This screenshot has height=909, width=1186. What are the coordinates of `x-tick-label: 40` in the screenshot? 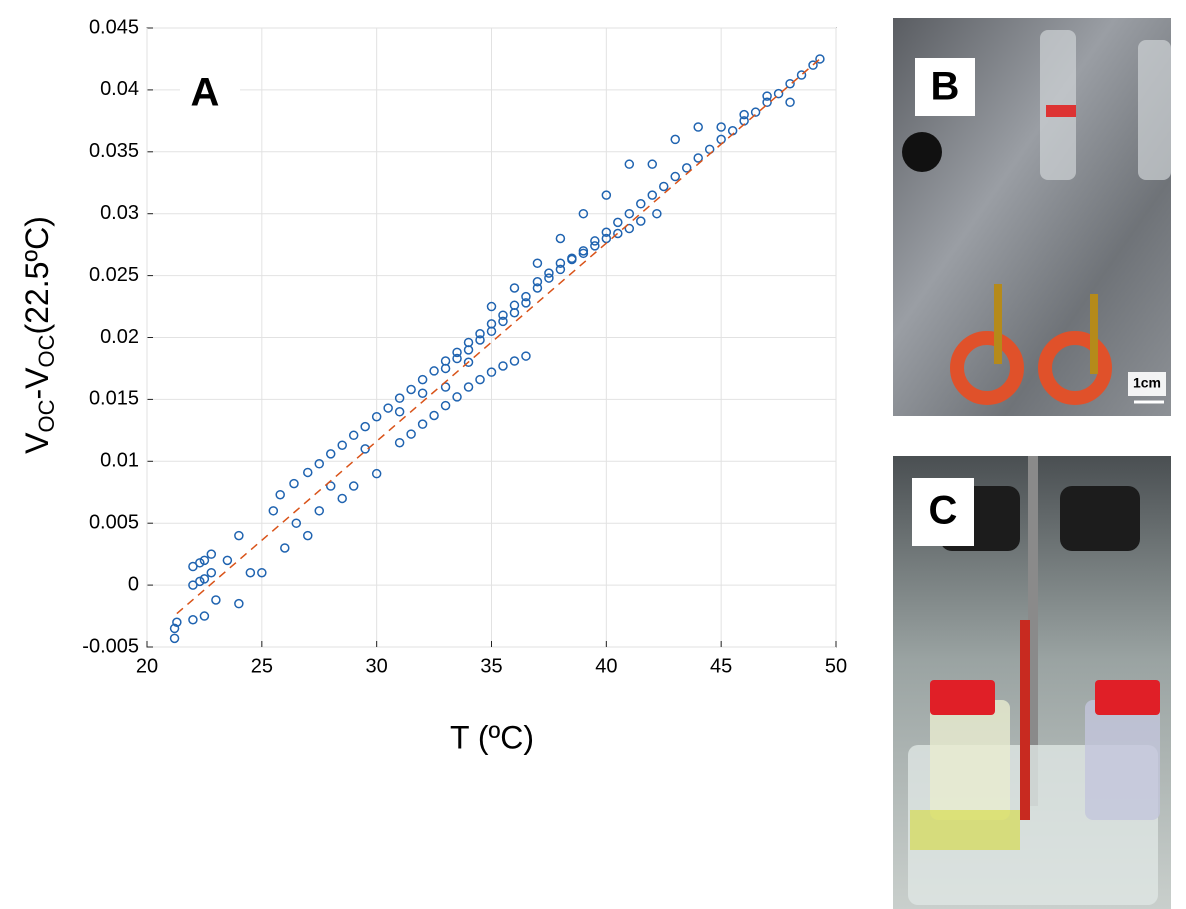 It's located at (606, 666).